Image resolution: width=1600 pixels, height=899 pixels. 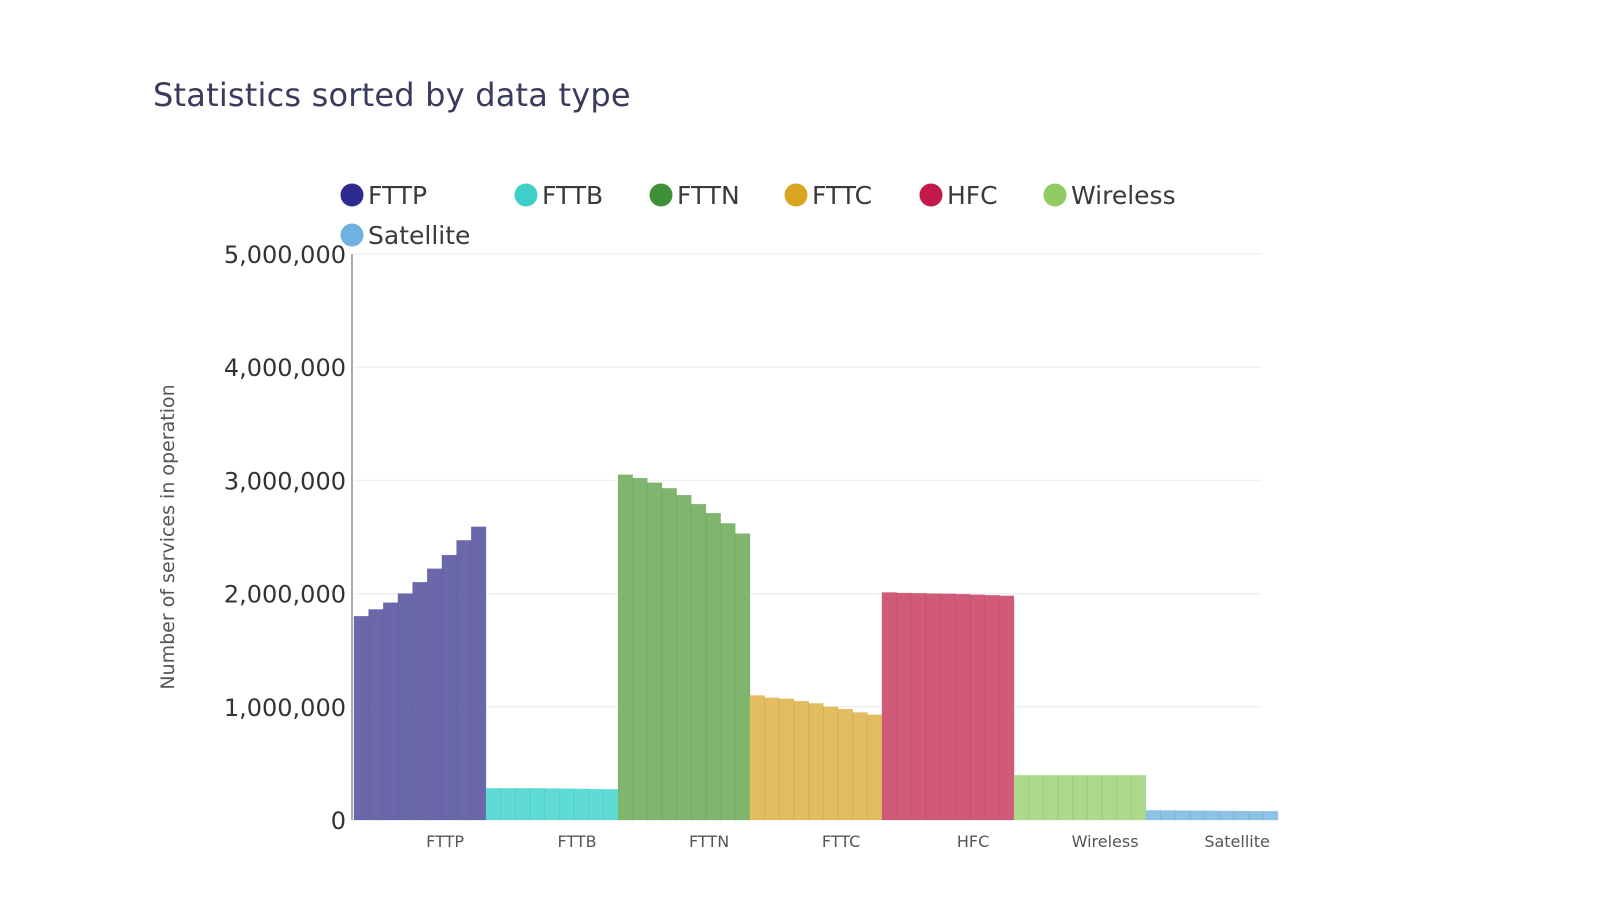 What do you see at coordinates (576, 841) in the screenshot?
I see `x-tick-label: FTTB` at bounding box center [576, 841].